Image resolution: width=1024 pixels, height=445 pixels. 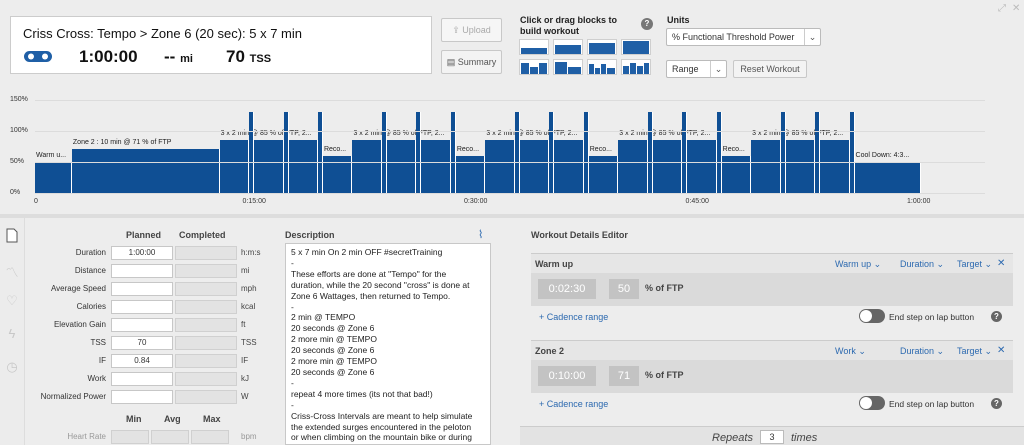 What do you see at coordinates (142, 325) in the screenshot?
I see `planned-elevation-gain-input` at bounding box center [142, 325].